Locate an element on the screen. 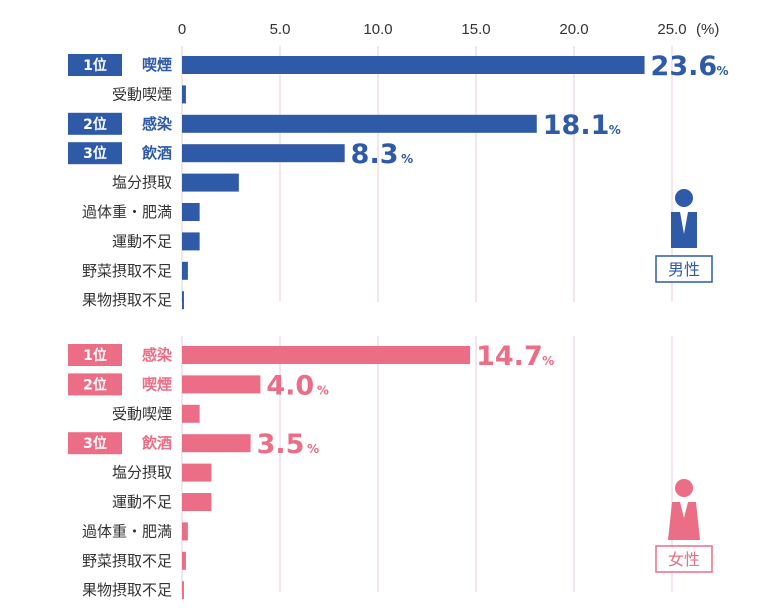 Image resolution: width=766 pixels, height=616 pixels. x-tick-label: 0 is located at coordinates (182, 29).